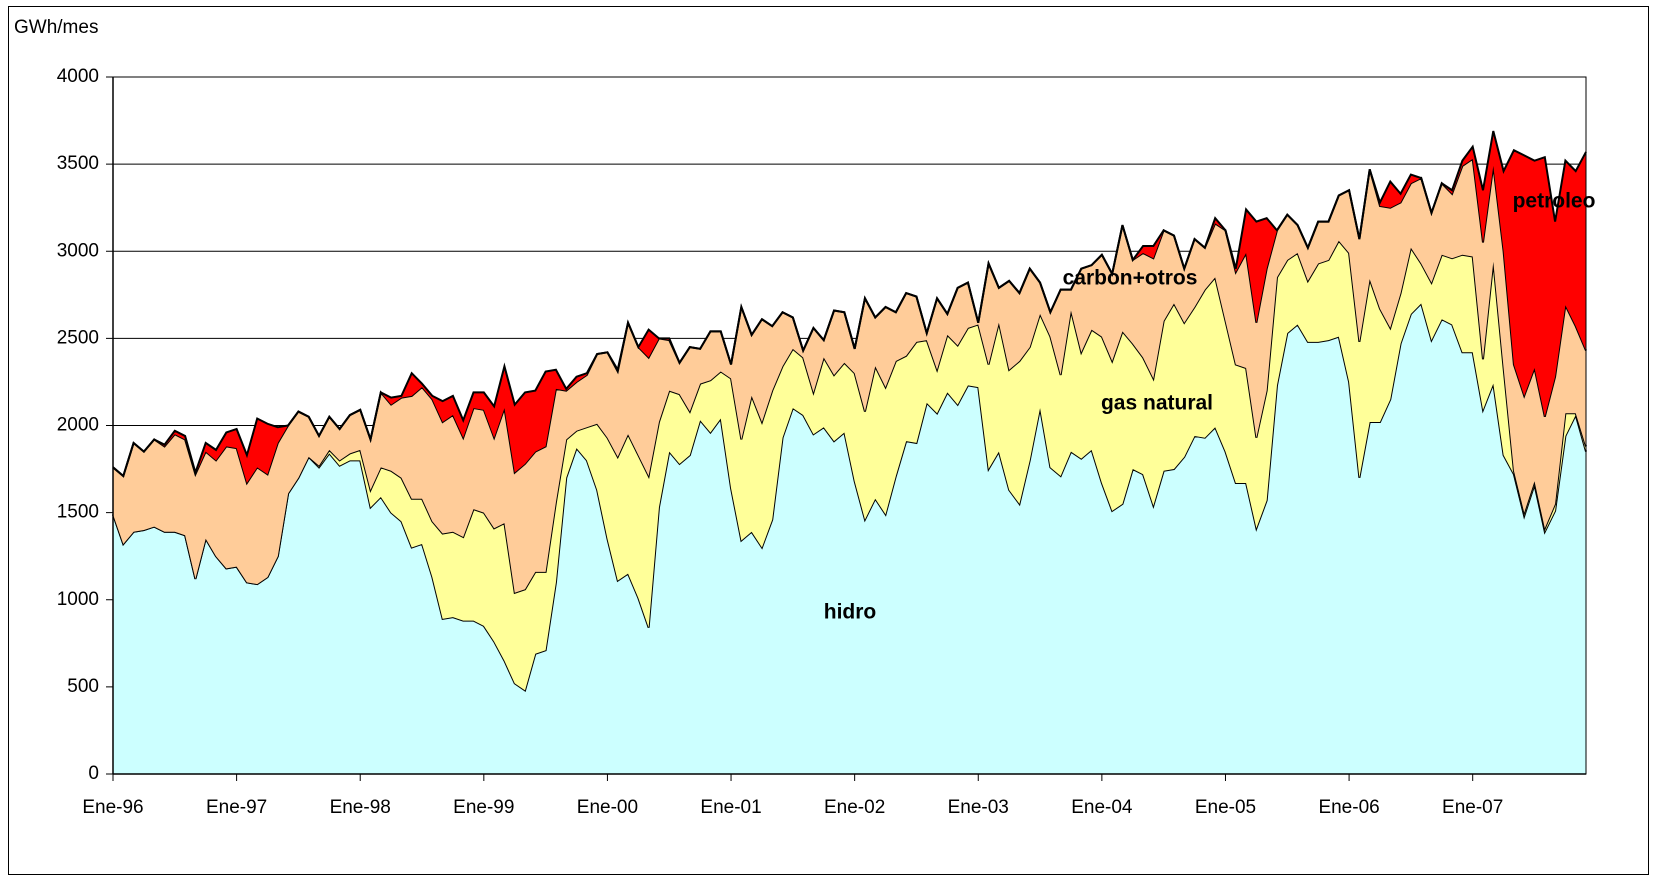 This screenshot has height=882, width=1653. What do you see at coordinates (850, 612) in the screenshot?
I see `series-label: hidro` at bounding box center [850, 612].